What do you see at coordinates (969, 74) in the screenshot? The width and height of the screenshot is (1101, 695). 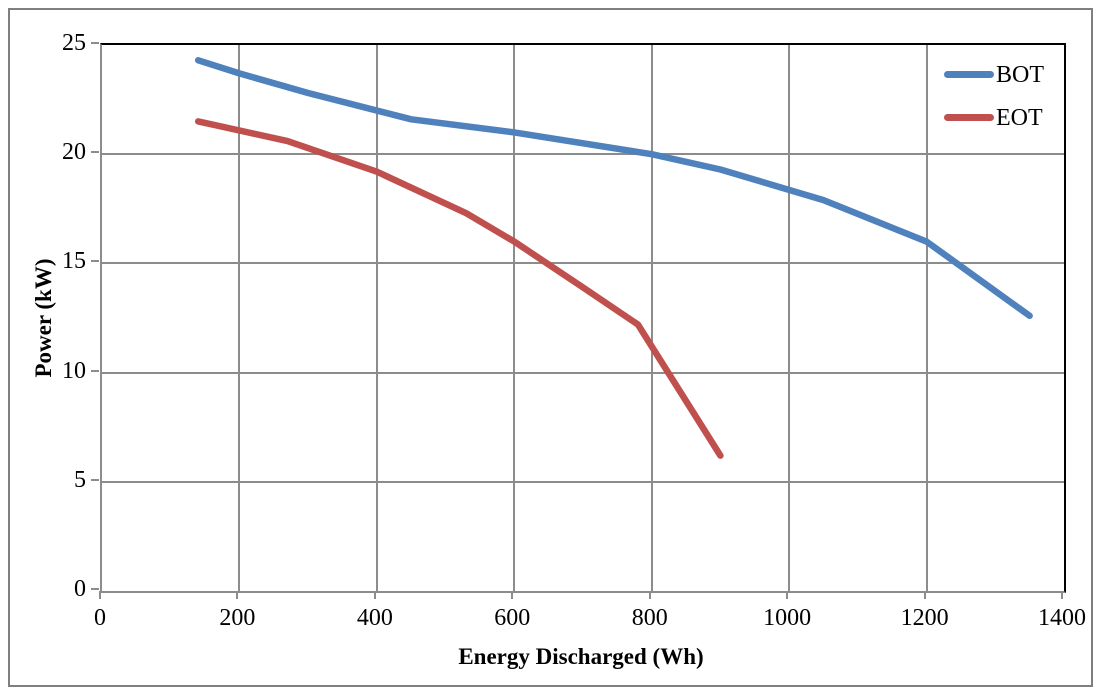 I see `bot-line-swatch` at bounding box center [969, 74].